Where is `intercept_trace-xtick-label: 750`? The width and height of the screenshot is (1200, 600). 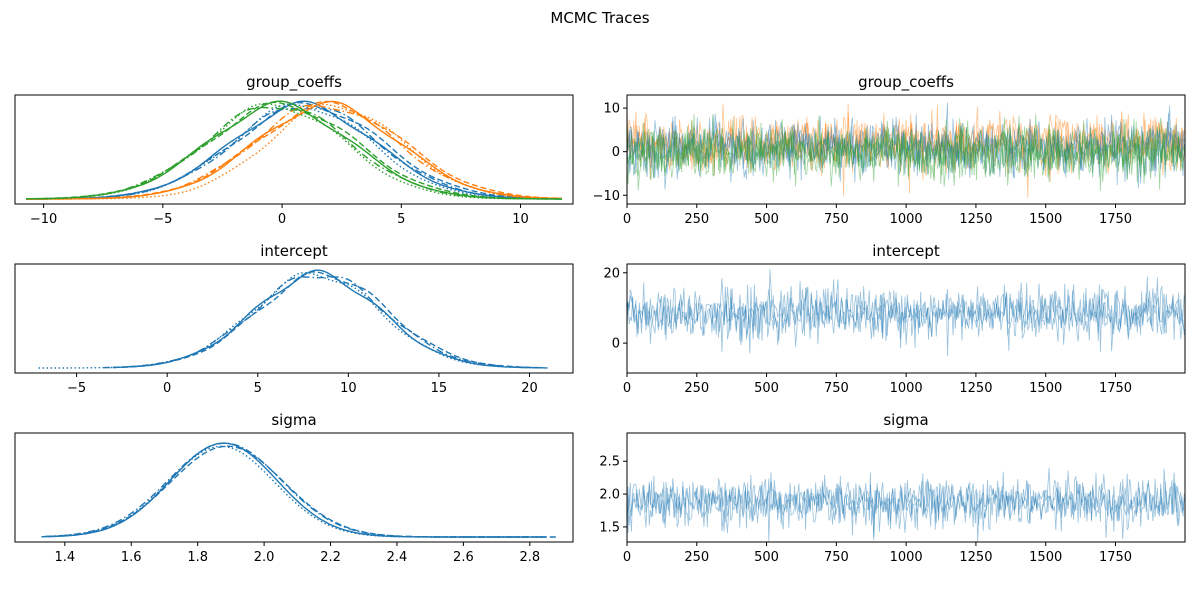
intercept_trace-xtick-label: 750 is located at coordinates (836, 388).